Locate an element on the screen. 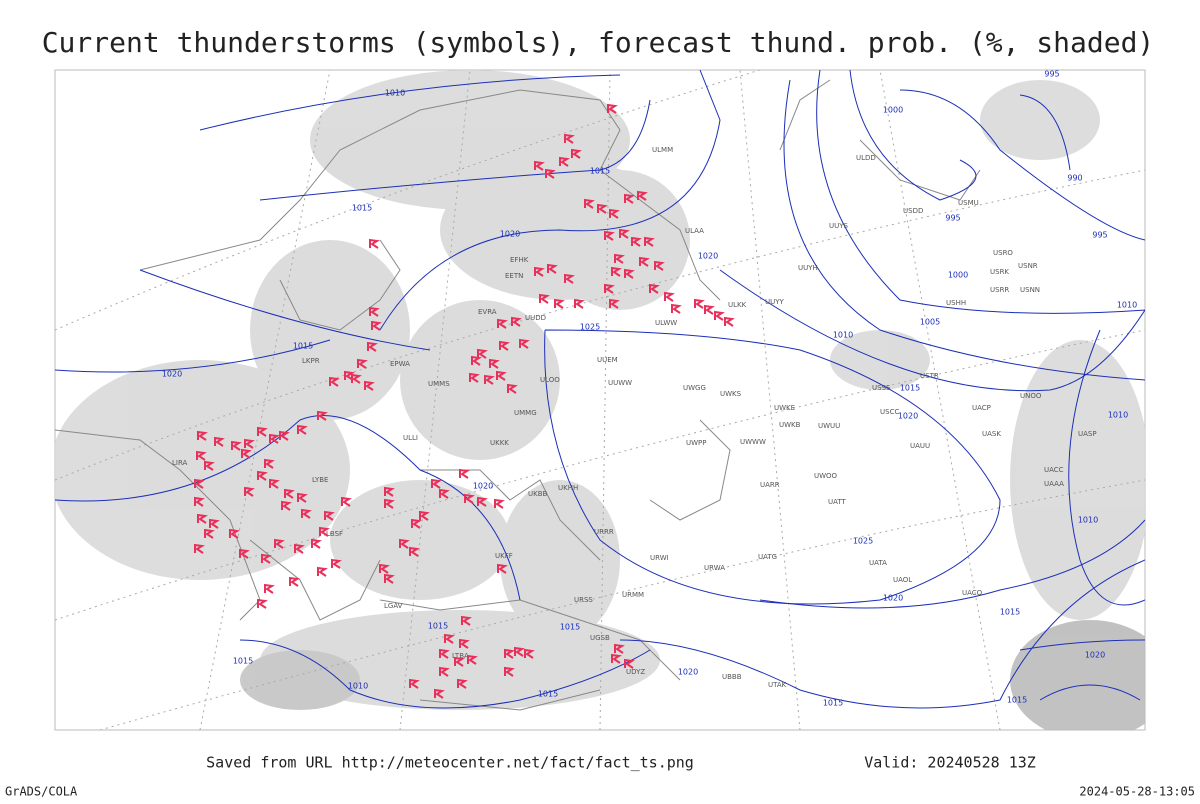 This screenshot has width=1200, height=804. station-label: USRO is located at coordinates (1003, 253).